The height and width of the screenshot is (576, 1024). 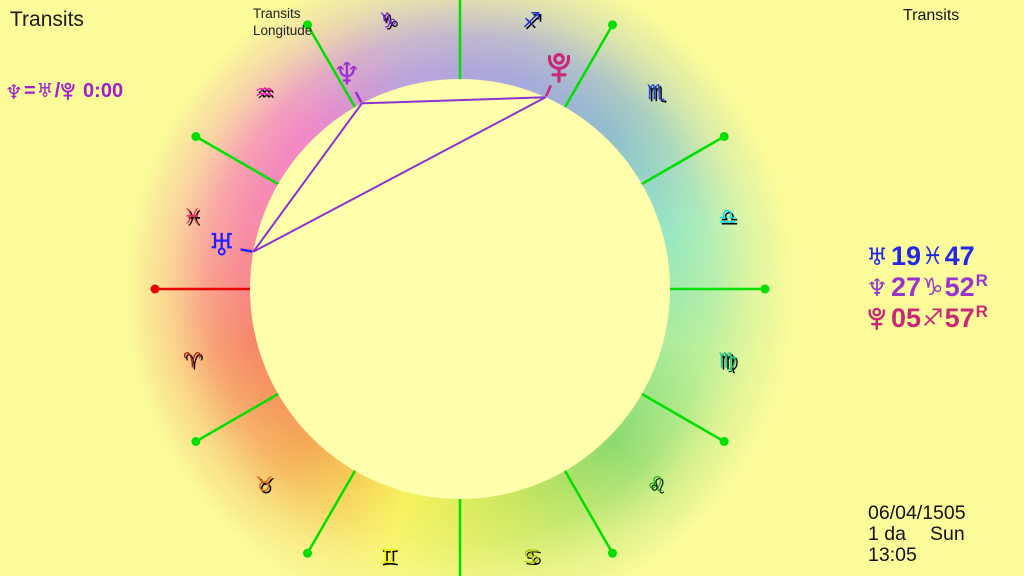 What do you see at coordinates (917, 513) in the screenshot?
I see `chart-date: 06/04/1505` at bounding box center [917, 513].